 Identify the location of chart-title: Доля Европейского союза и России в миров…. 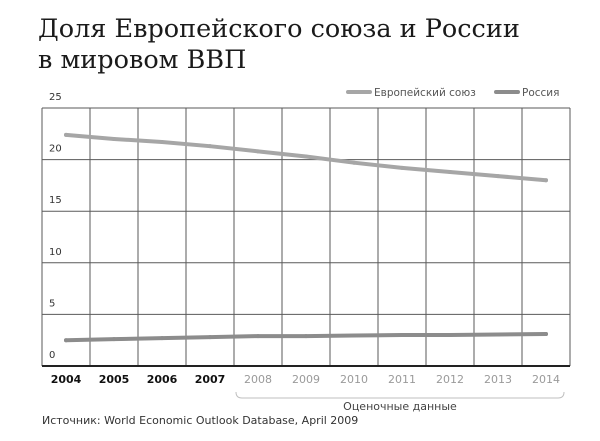
(308, 45).